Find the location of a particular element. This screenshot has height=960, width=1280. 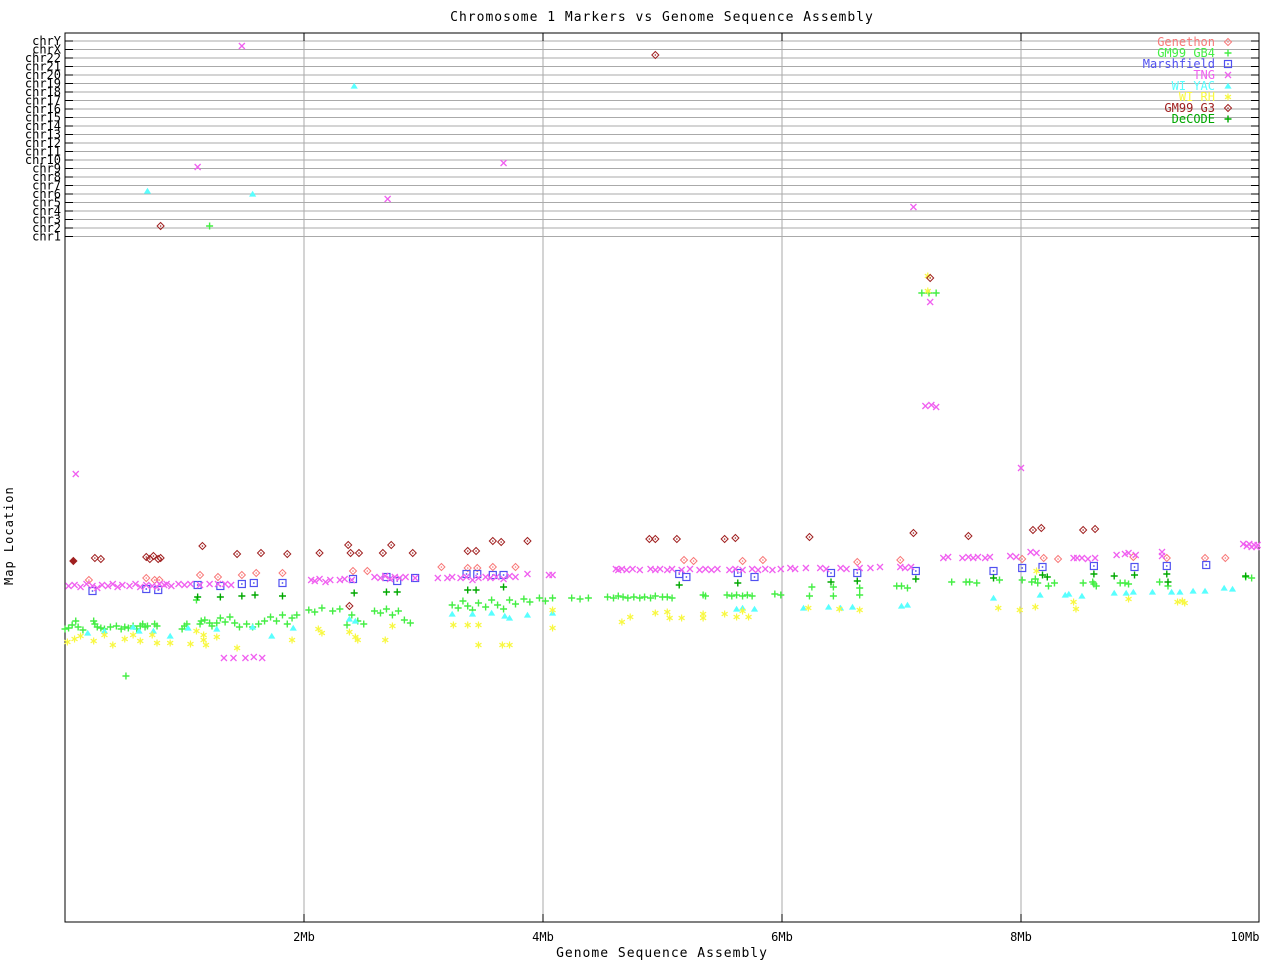

chromosome-label: chr13 is located at coordinates (43, 135).